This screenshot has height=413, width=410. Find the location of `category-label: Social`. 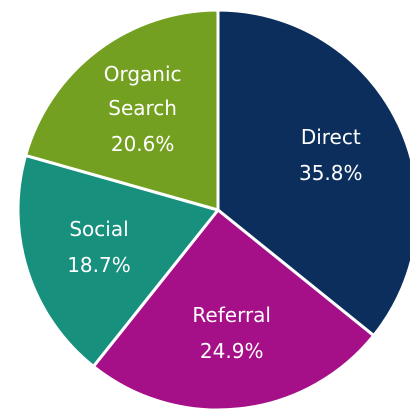

category-label: Social is located at coordinates (99, 229).